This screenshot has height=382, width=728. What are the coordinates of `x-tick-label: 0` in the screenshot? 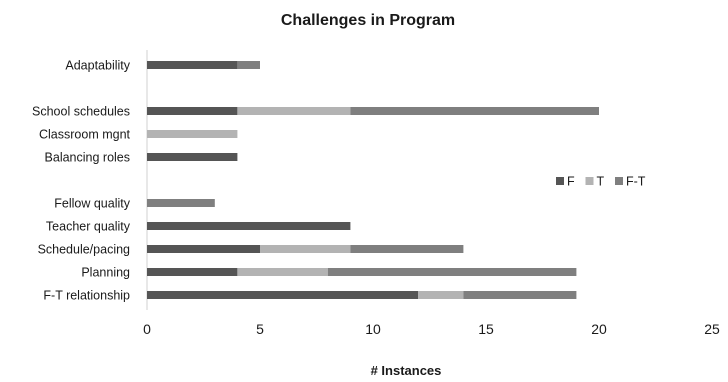 It's located at (147, 329).